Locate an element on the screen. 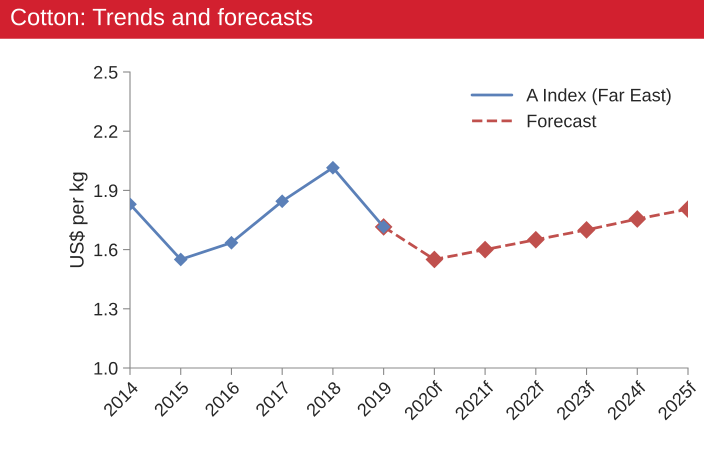 The width and height of the screenshot is (704, 456). y-tick-label: 1.3 is located at coordinates (106, 309).